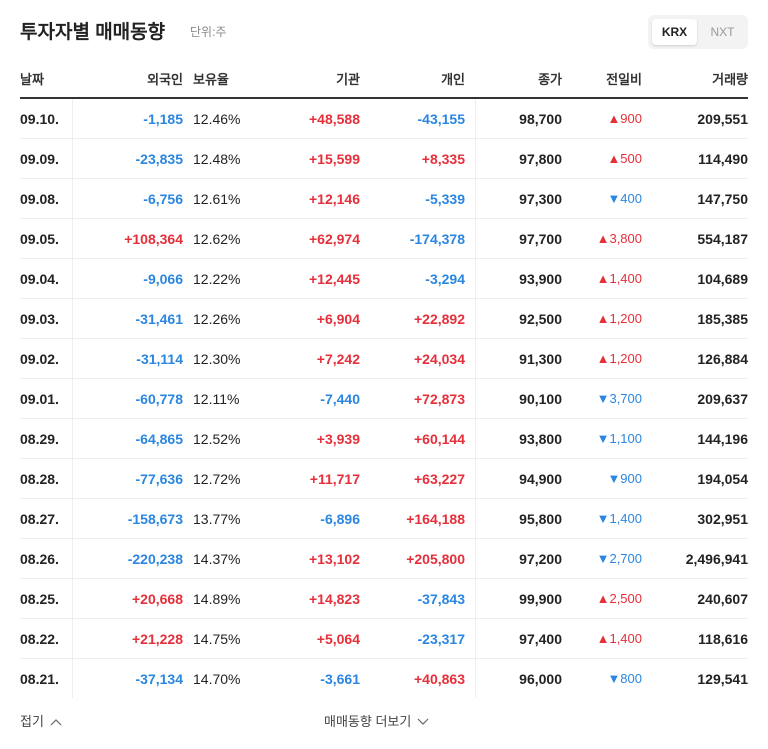  I want to click on caret-down, so click(423, 721).